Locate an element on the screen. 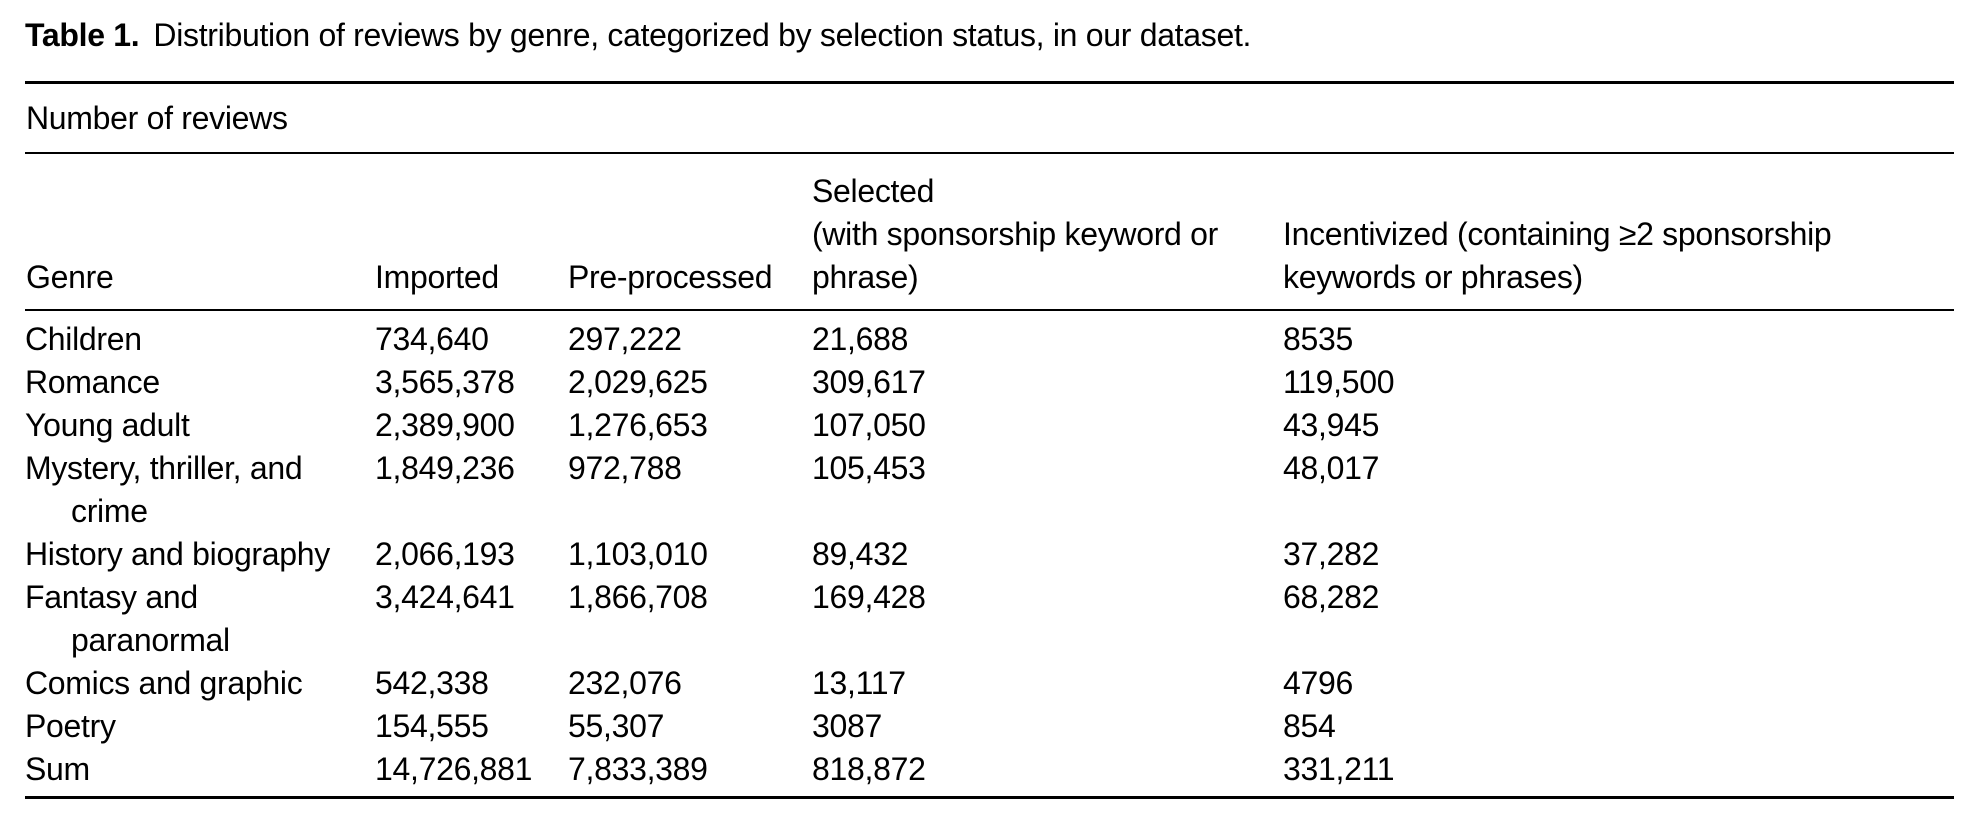 The image size is (1974, 830). pre-processed-cell: 297,222 is located at coordinates (625, 339).